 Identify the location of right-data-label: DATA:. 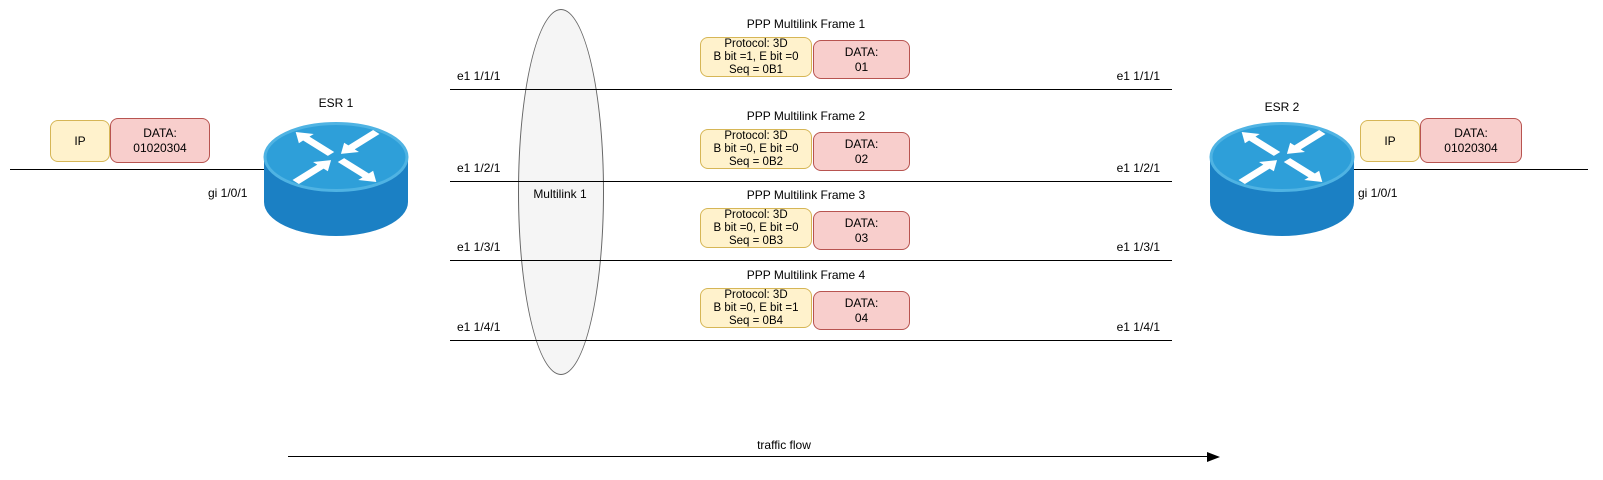
(1471, 132).